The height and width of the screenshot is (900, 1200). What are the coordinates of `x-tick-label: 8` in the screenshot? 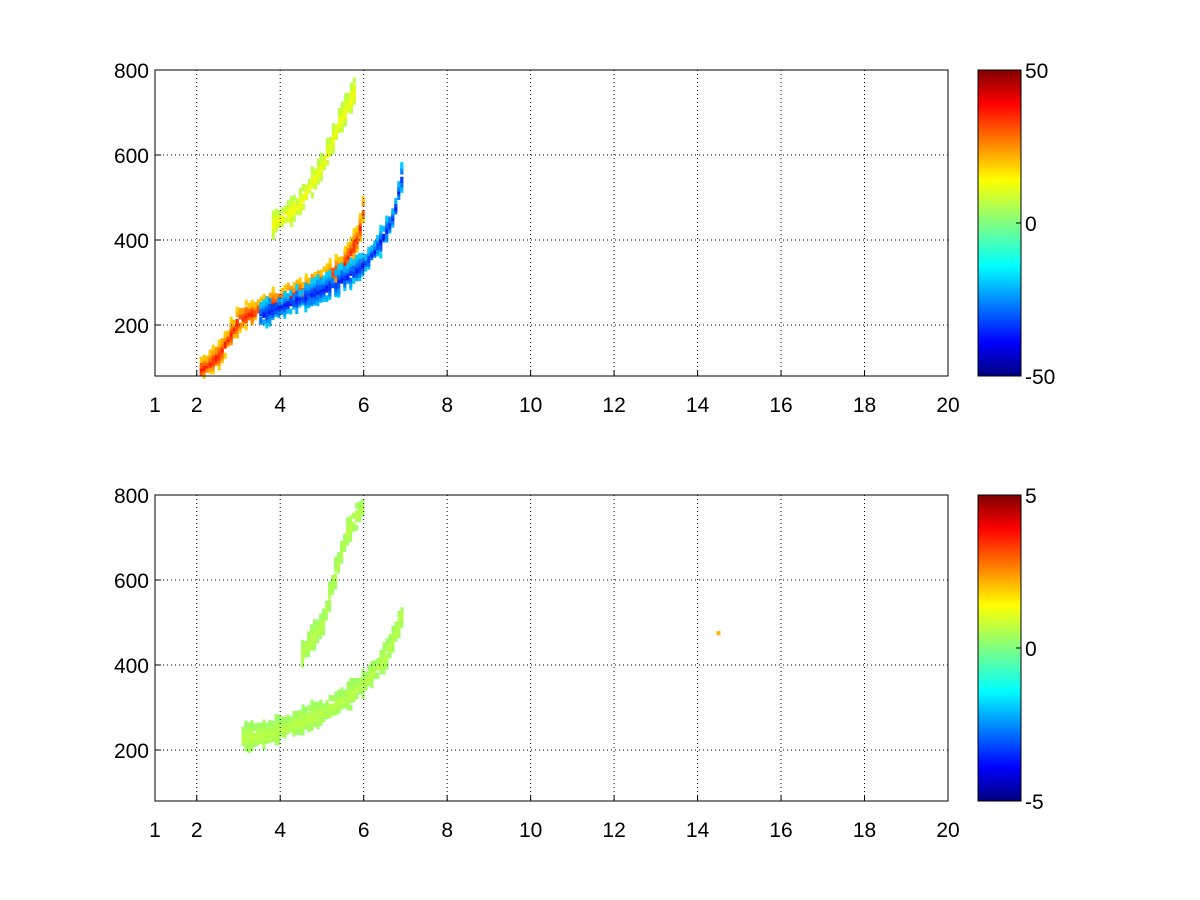 It's located at (447, 405).